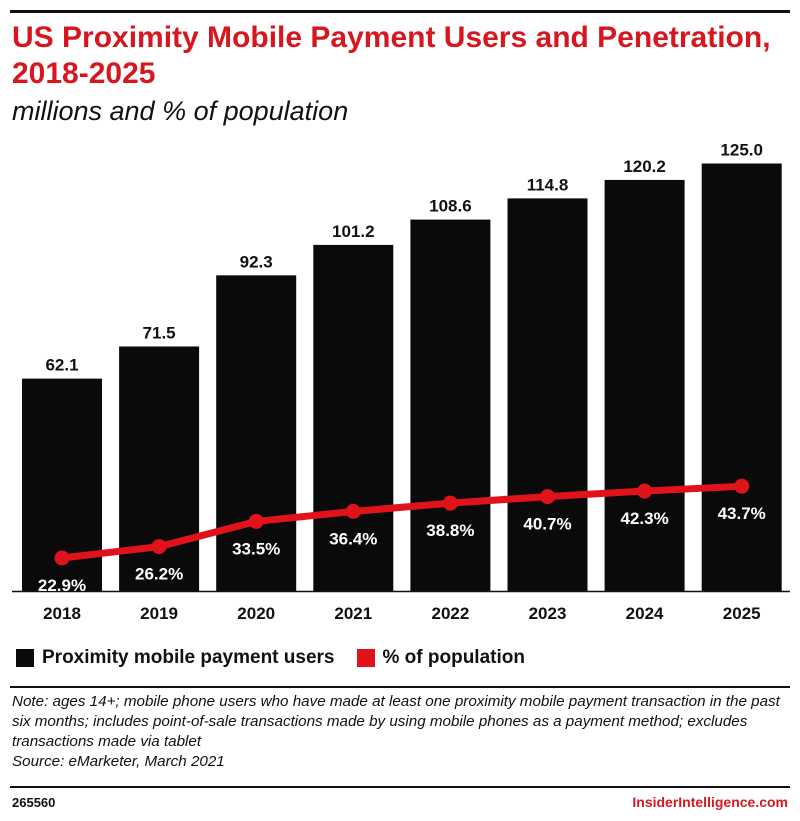  I want to click on footer-divider, so click(400, 787).